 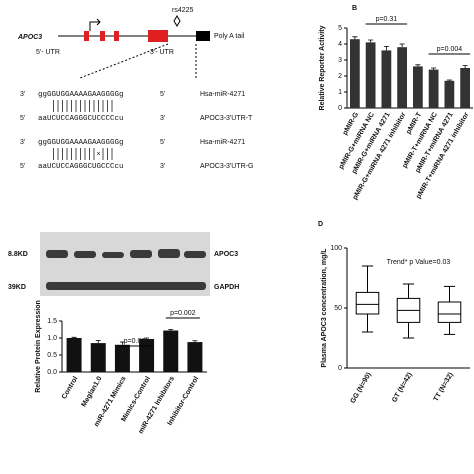 What do you see at coordinates (340, 92) in the screenshot?
I see `y-tick-label: 1` at bounding box center [340, 92].